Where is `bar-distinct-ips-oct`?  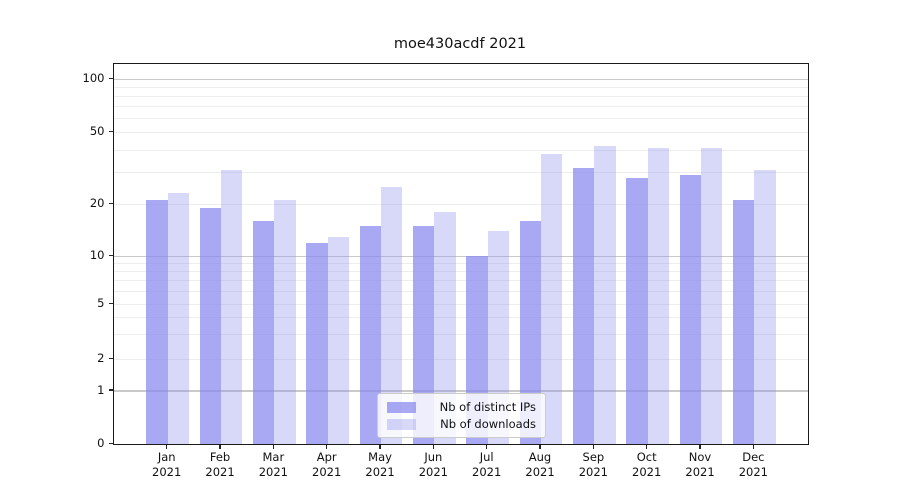 bar-distinct-ips-oct is located at coordinates (637, 311).